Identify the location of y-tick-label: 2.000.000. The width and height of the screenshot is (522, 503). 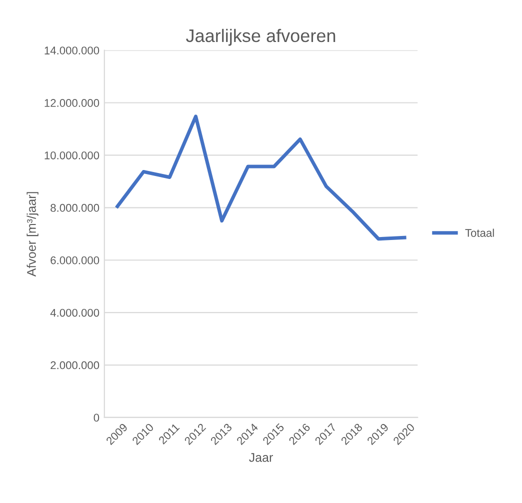
(75, 365).